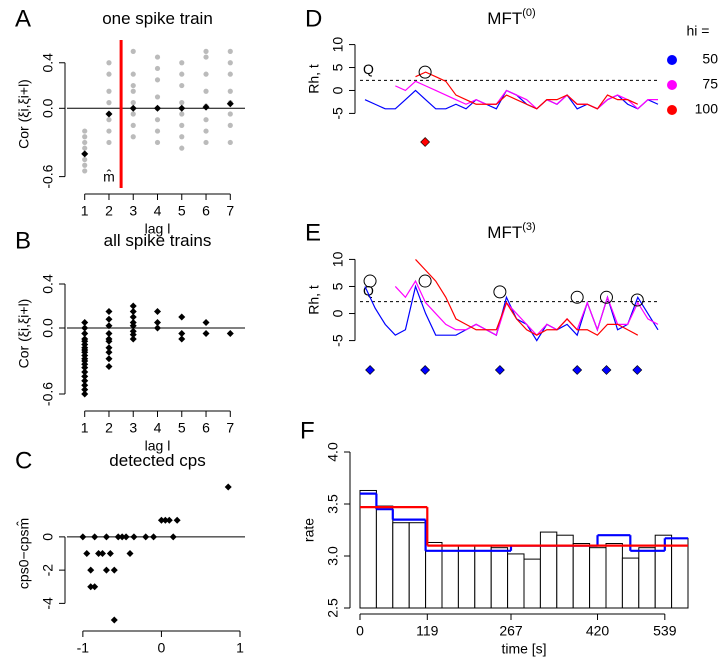 Image resolution: width=727 pixels, height=659 pixels. Describe the element at coordinates (511, 18) in the screenshot. I see `chart-title: MFT(0)` at that location.